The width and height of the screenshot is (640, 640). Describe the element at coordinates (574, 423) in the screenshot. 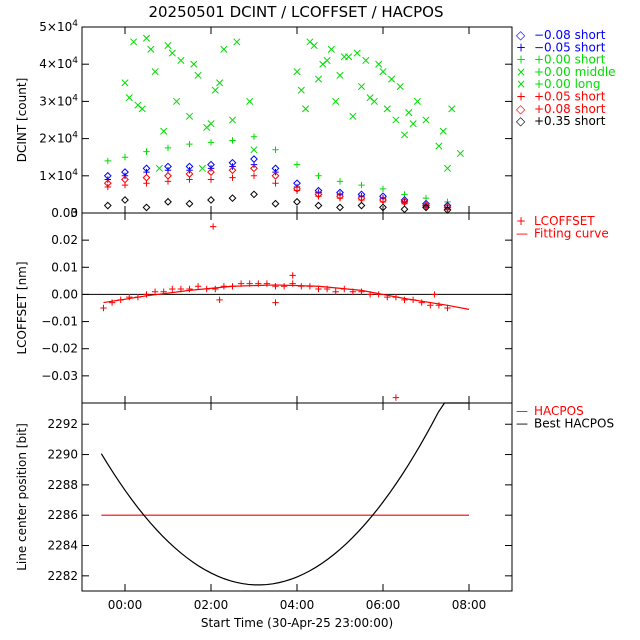

I see `legend-label: Best HACPOS` at that location.